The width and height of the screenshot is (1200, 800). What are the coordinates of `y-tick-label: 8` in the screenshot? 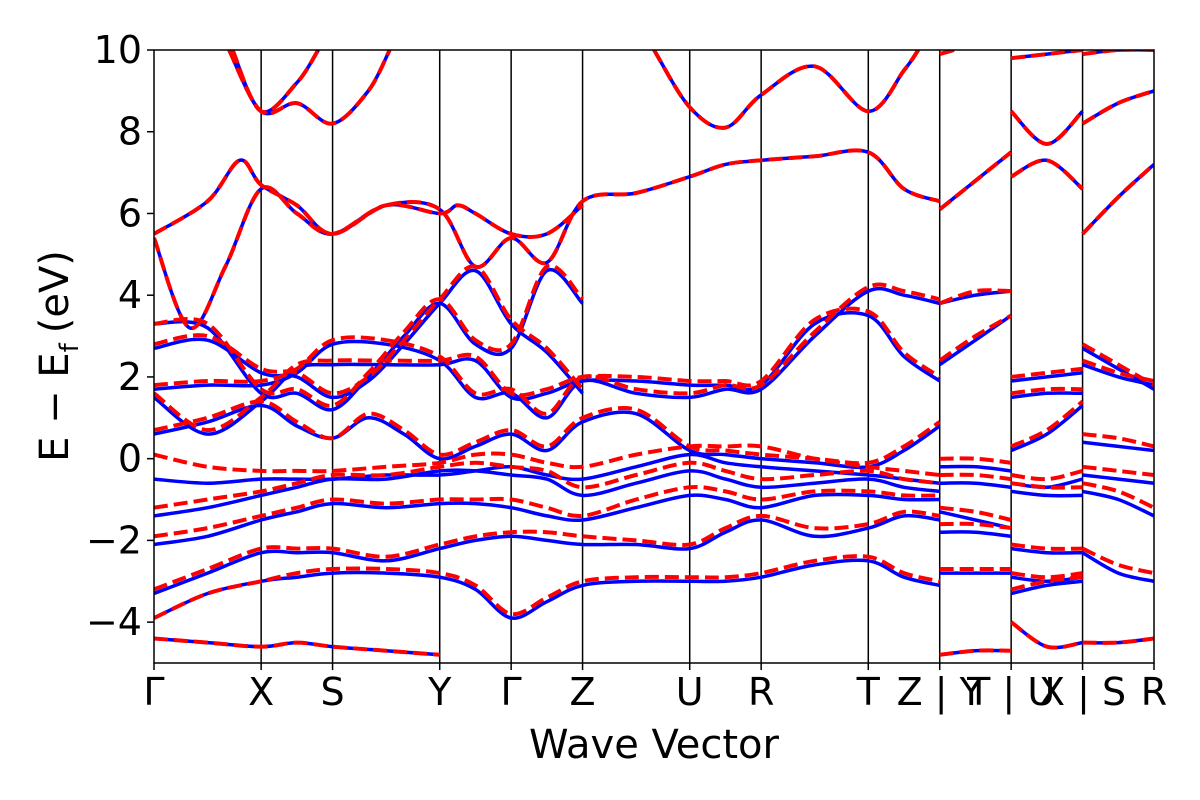 It's located at (130, 132).